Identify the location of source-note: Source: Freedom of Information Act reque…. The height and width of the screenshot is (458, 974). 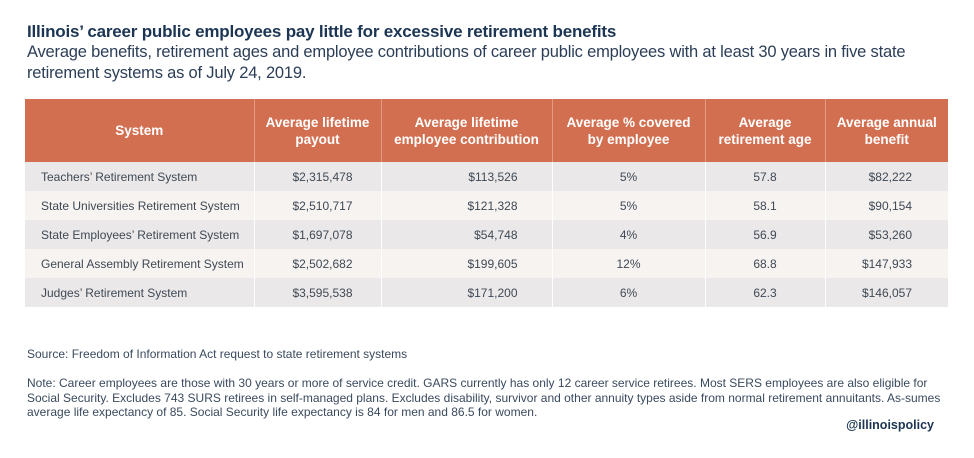
(217, 354).